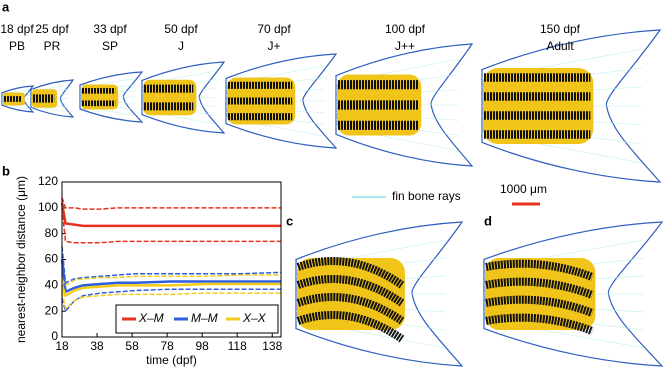 The height and width of the screenshot is (371, 664). Describe the element at coordinates (52, 259) in the screenshot. I see `y-tick-label: 60` at that location.